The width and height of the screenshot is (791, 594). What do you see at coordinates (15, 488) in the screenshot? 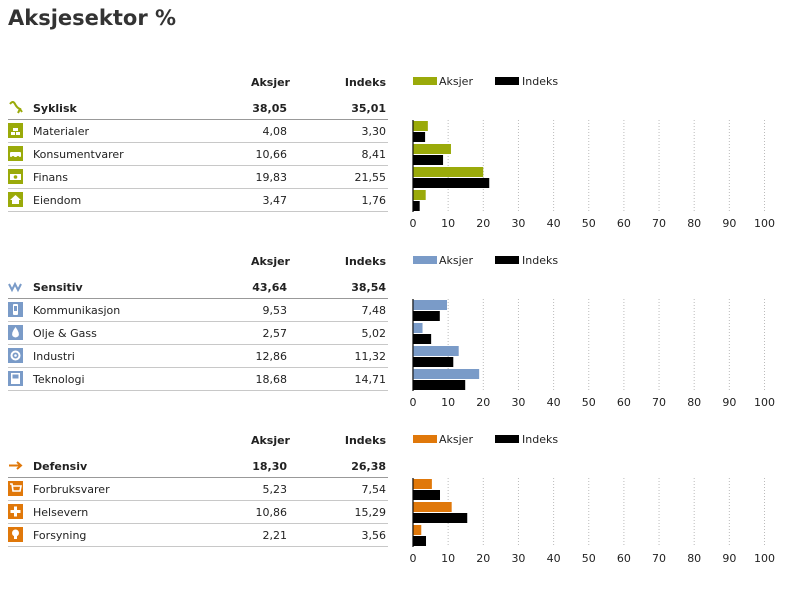
I see `consumer-defensive-icon` at bounding box center [15, 488].